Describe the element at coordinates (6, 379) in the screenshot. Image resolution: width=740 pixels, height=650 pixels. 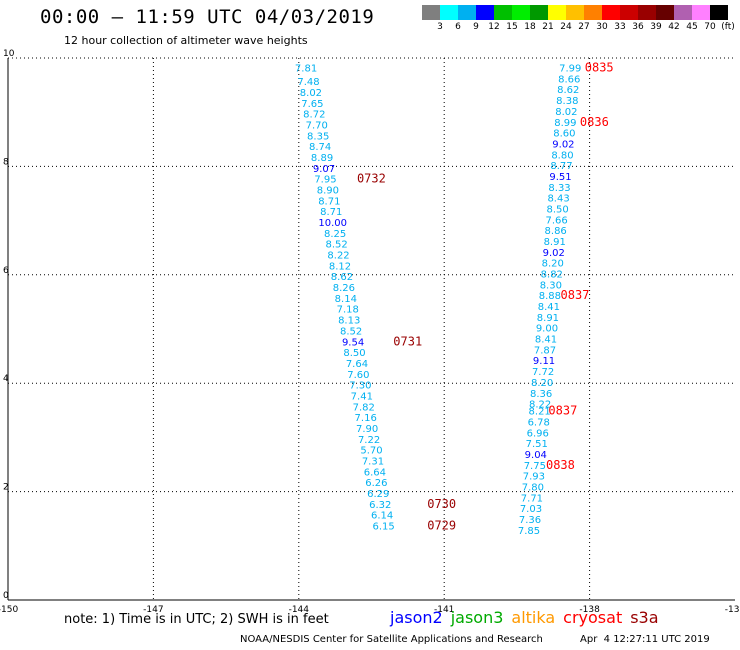
I see `y-tick-label: 4` at that location.